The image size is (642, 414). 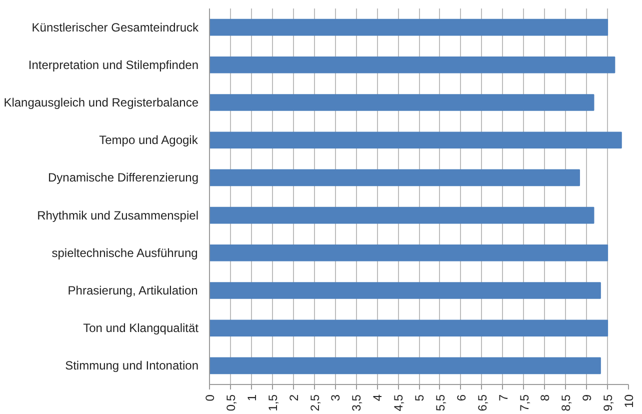 I want to click on x-tick-label: 8, so click(x=545, y=398).